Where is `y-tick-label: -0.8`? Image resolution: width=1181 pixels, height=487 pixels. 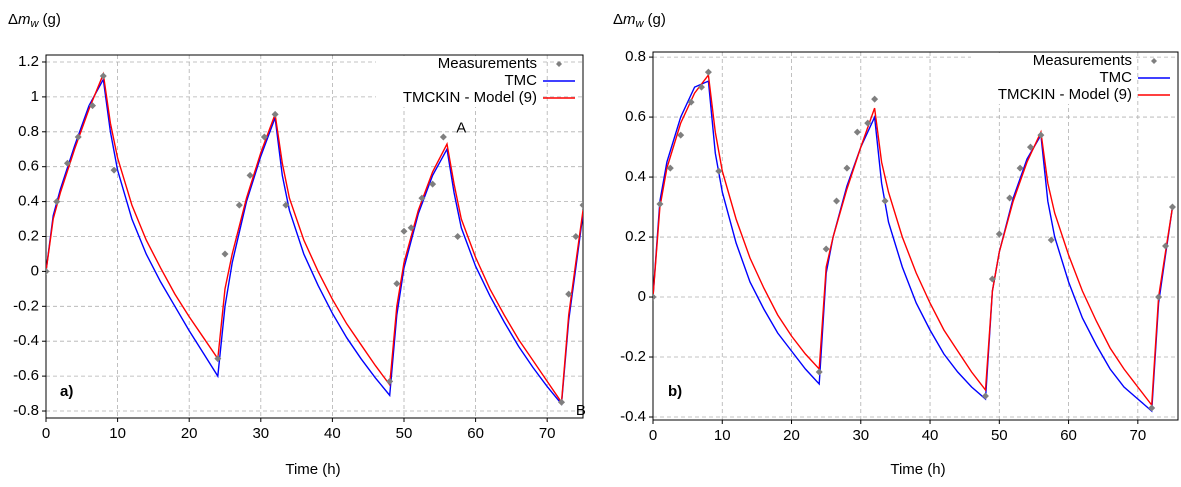
y-tick-label: -0.8 is located at coordinates (26, 410).